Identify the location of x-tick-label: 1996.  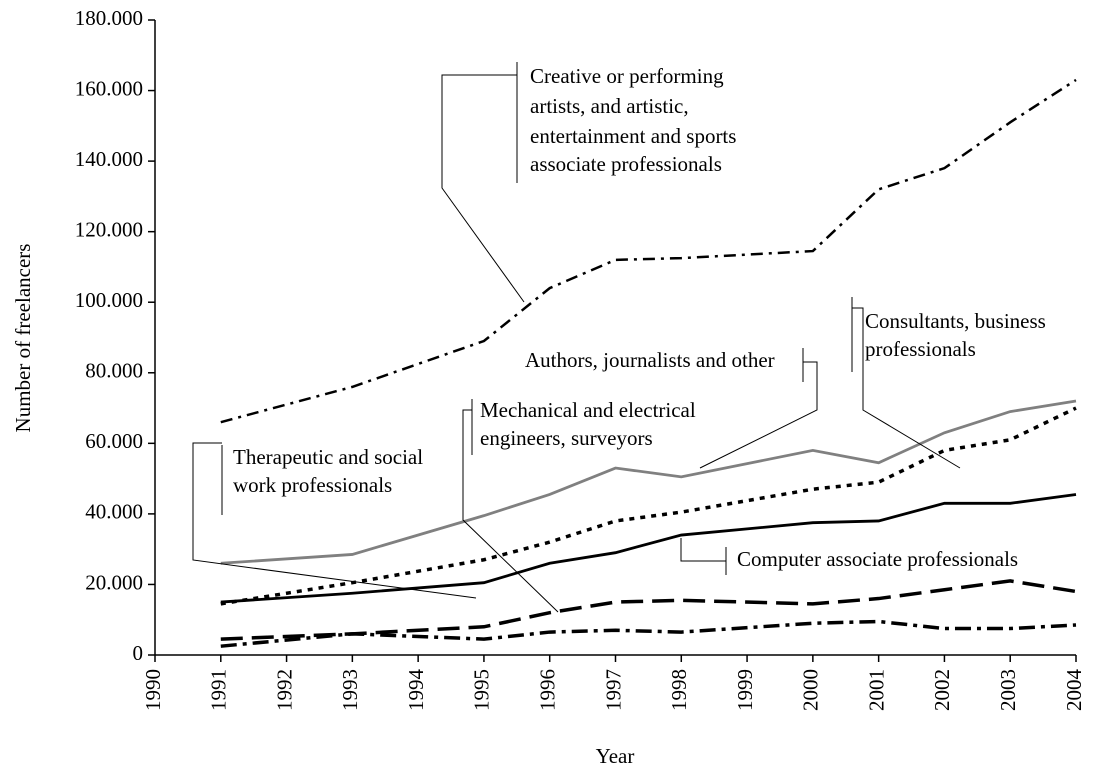
(548, 690).